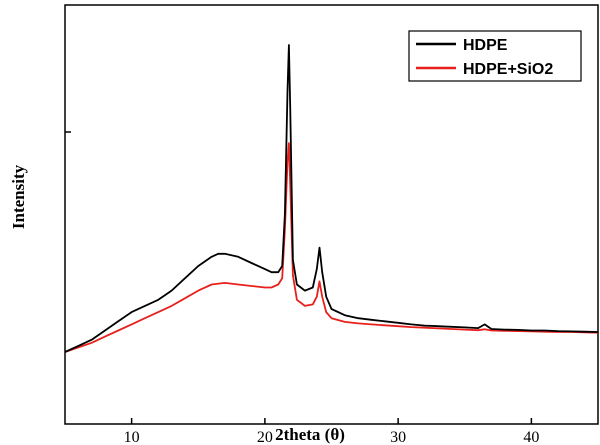 Image resolution: width=600 pixels, height=445 pixels. Describe the element at coordinates (485, 45) in the screenshot. I see `legend-label-hdpe: HDPE` at that location.